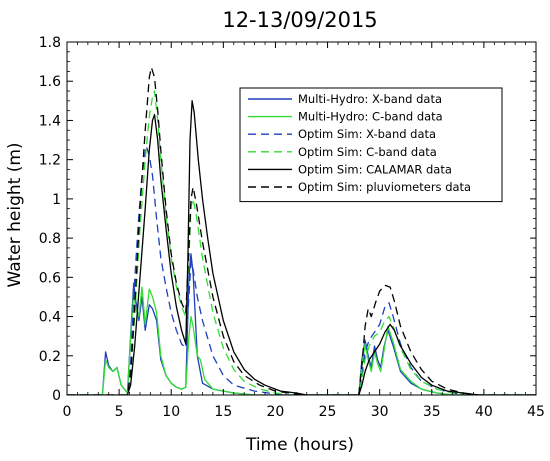  I want to click on x-tick-label: 40, so click(484, 412).